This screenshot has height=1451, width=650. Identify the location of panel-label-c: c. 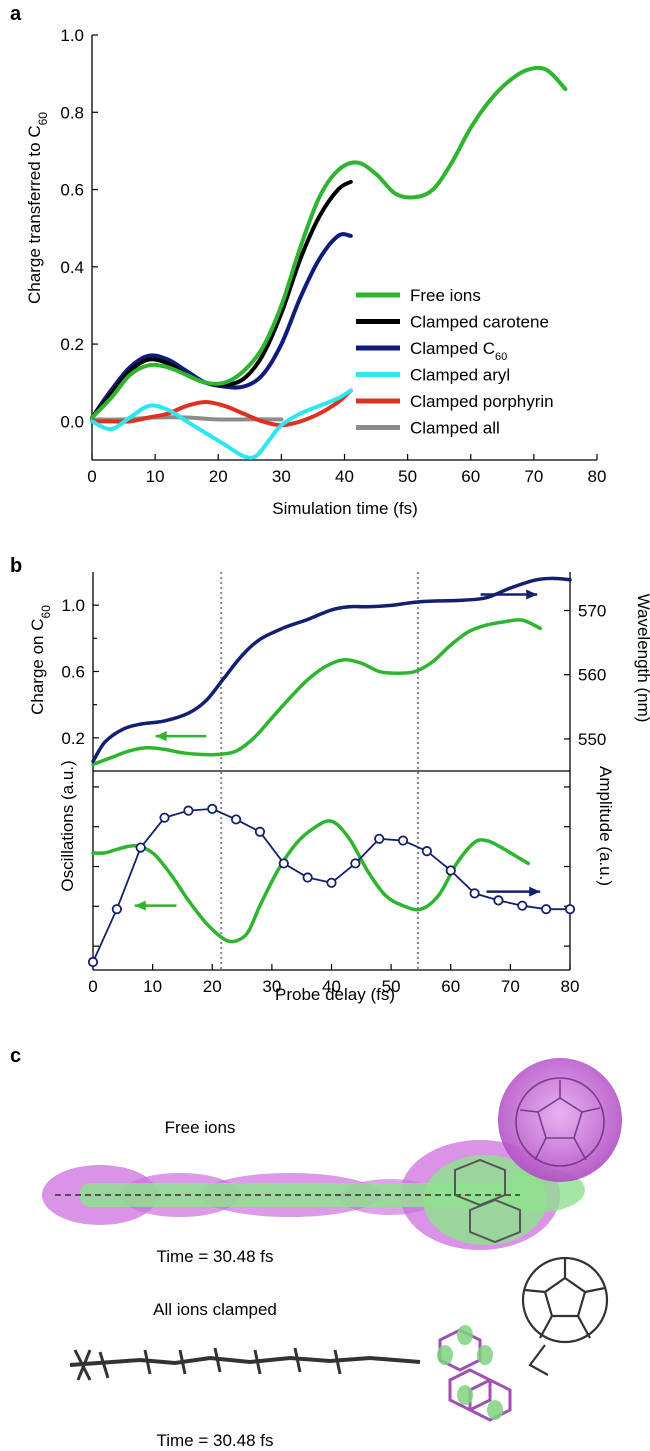
(15, 1056).